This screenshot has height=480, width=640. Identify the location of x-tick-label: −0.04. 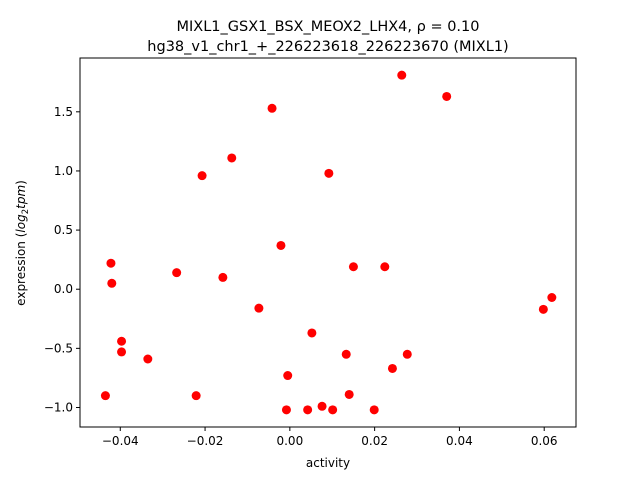
(120, 441).